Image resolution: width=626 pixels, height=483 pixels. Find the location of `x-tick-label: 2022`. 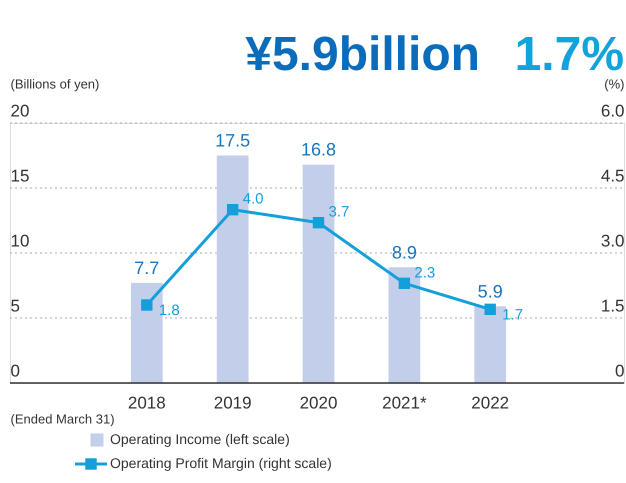

x-tick-label: 2022 is located at coordinates (490, 403).